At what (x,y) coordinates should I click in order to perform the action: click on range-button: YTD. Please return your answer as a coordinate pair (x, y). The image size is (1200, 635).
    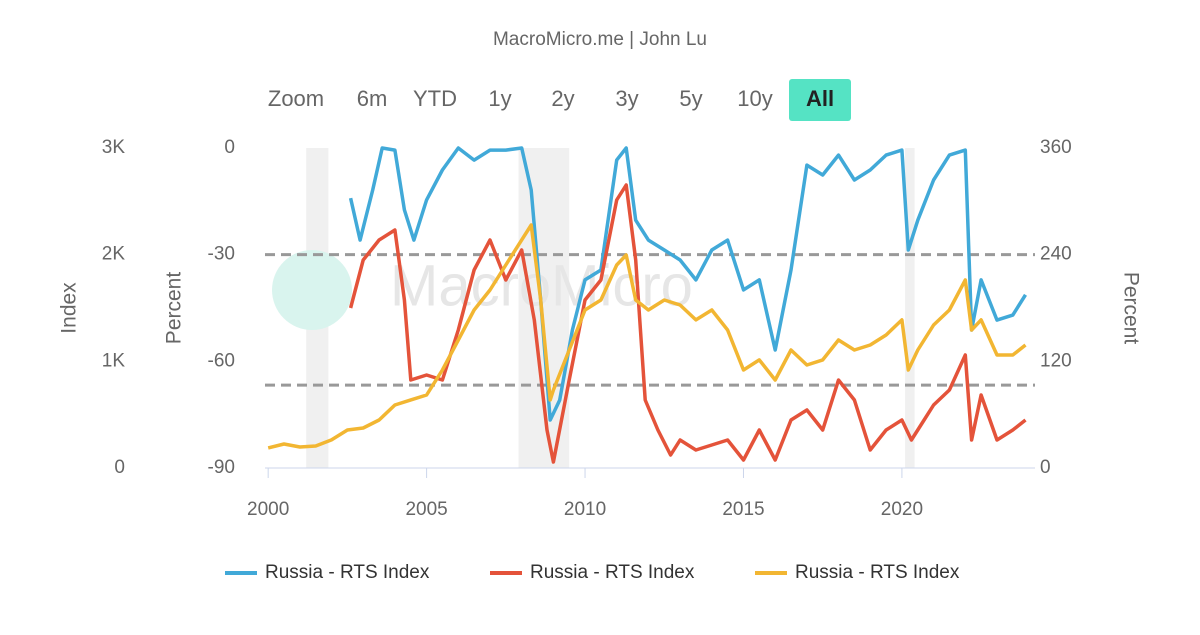
    Looking at the image, I should click on (435, 98).